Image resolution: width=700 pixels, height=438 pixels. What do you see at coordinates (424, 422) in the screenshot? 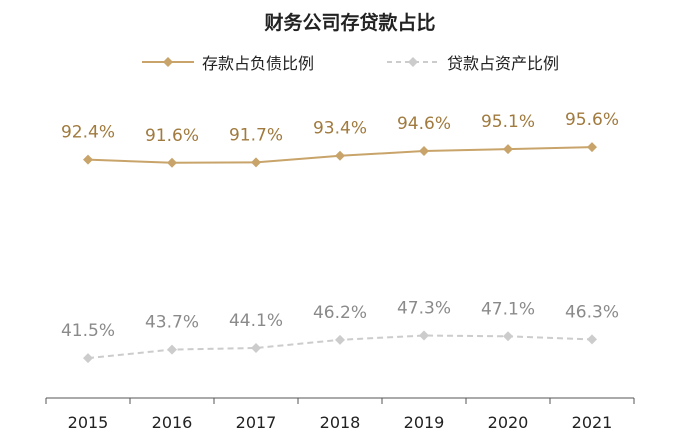
I see `x-tick-label: 2019` at bounding box center [424, 422].